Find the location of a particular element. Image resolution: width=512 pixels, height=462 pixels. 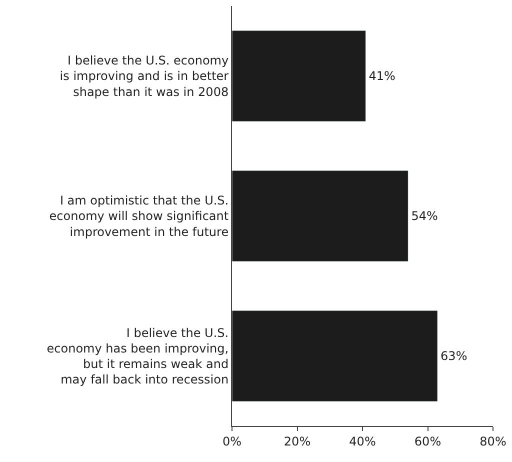

x-tick-label: 60% is located at coordinates (428, 441).